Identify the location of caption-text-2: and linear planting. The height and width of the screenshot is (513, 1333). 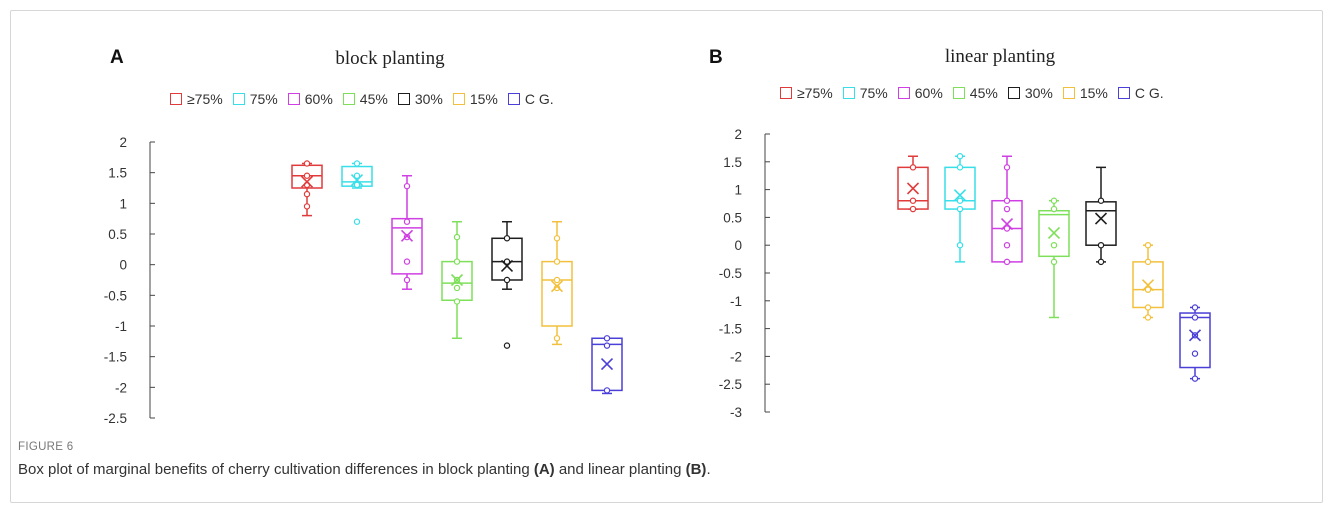
(620, 469).